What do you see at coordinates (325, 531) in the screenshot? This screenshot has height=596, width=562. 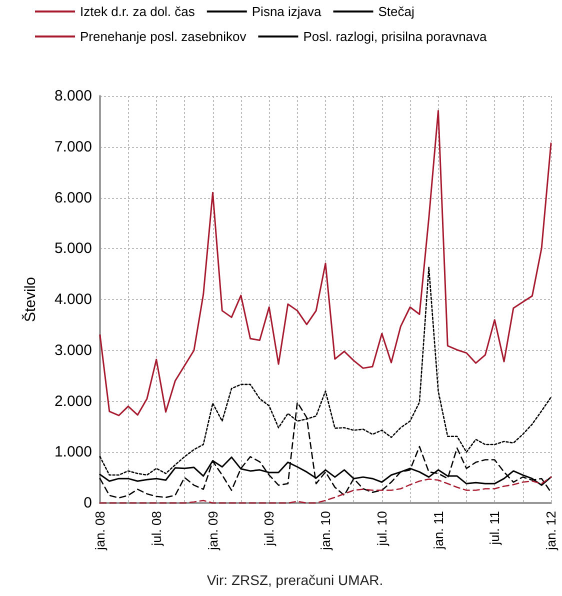 I see `x-tick-label: jan. 10` at bounding box center [325, 531].